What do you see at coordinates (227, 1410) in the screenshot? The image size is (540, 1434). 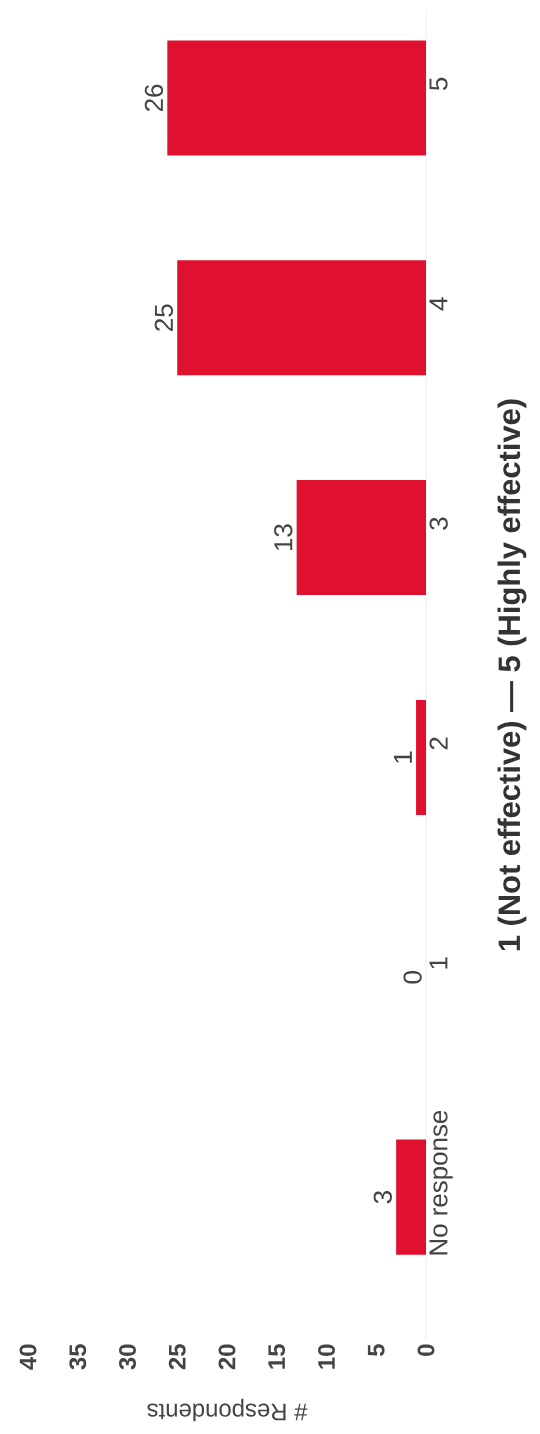 I see `x-axis-title: # Respondents` at bounding box center [227, 1410].